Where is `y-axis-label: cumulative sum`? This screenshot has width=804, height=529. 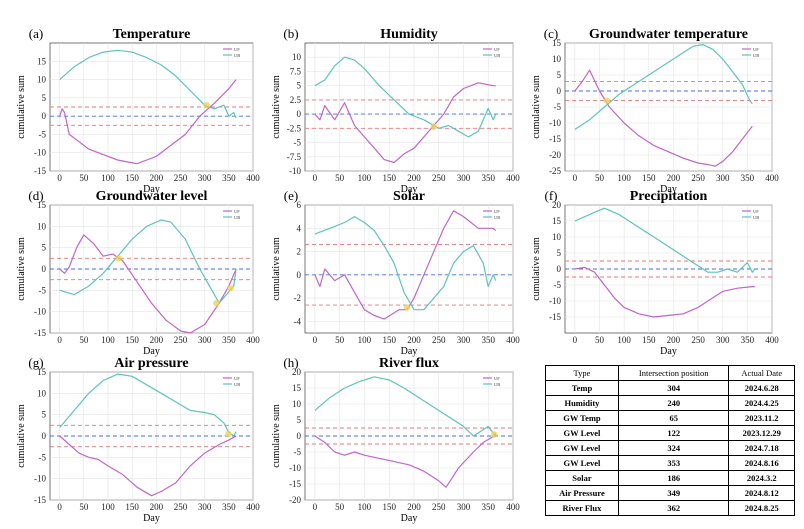 y-axis-label: cumulative sum is located at coordinates (276, 269).